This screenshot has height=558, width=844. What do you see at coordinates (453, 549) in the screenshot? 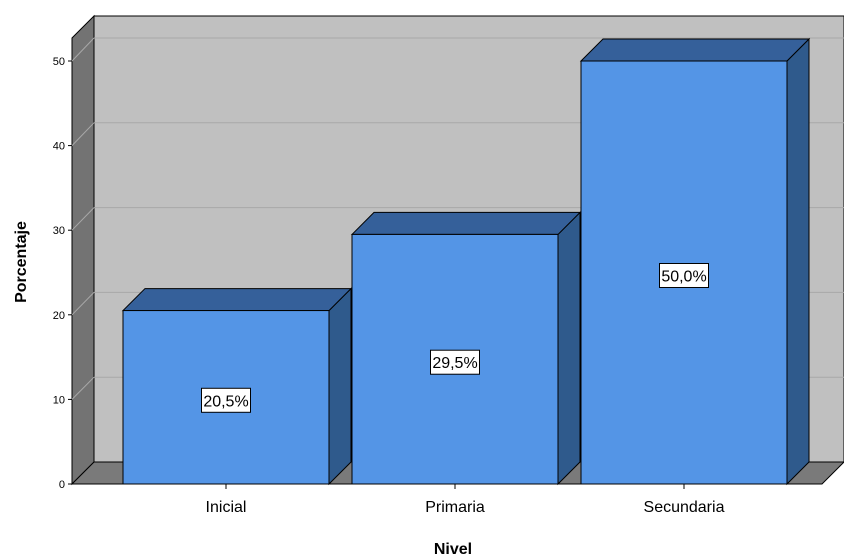
I see `x-axis-title: Nivel` at bounding box center [453, 549].